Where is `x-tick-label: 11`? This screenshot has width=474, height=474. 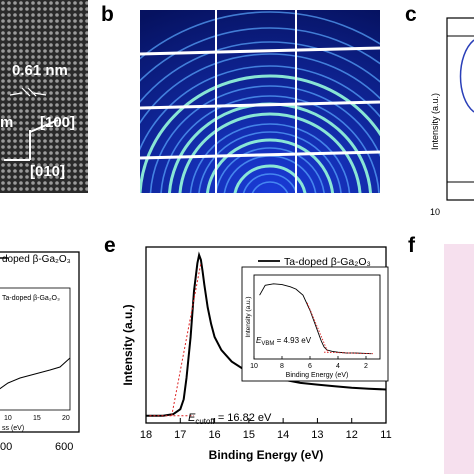 x-tick-label: 11 is located at coordinates (385, 435).